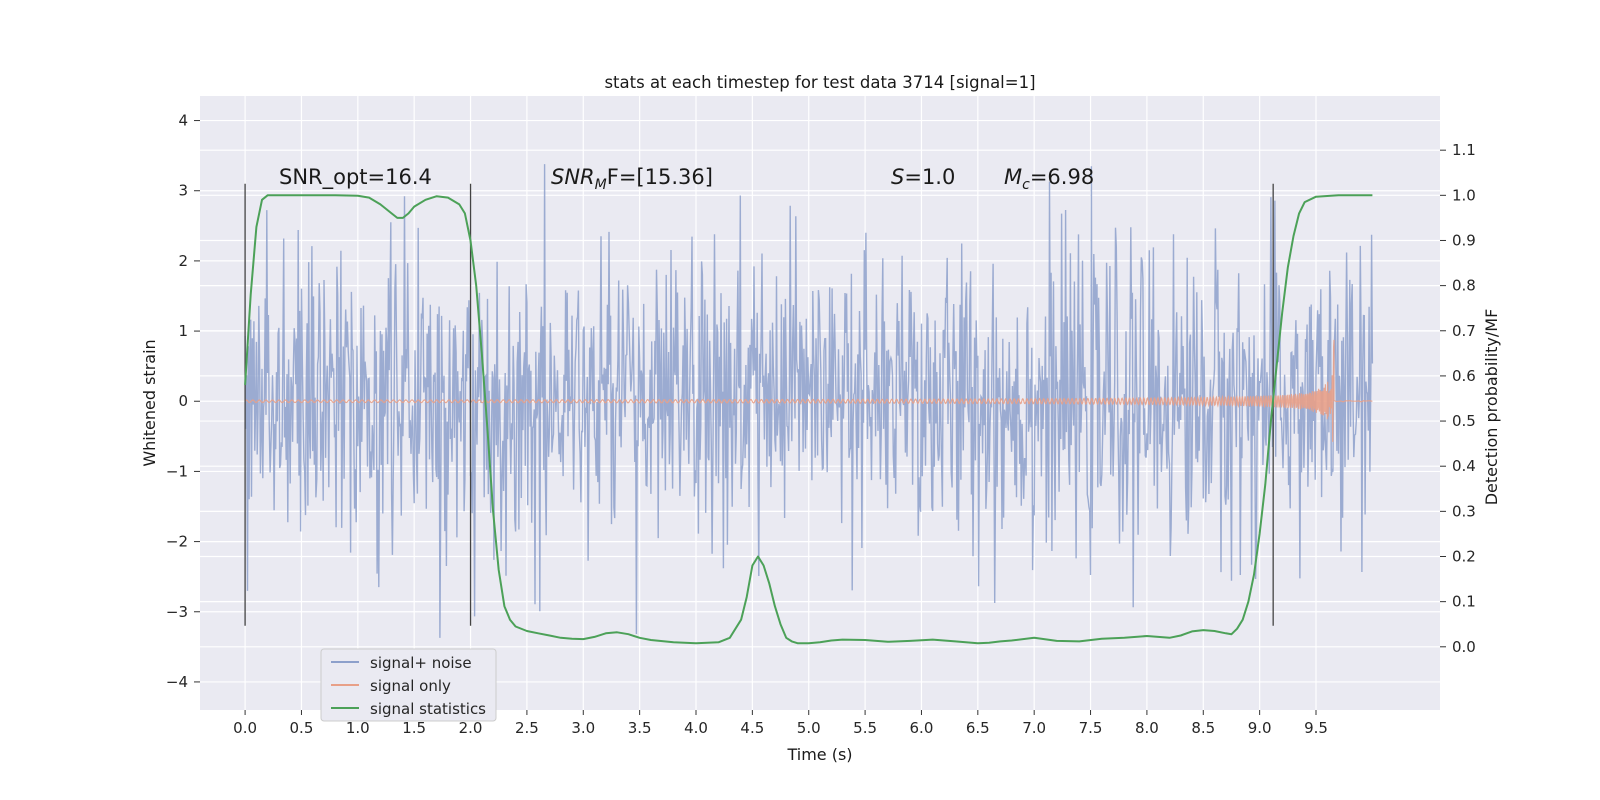 Image resolution: width=1600 pixels, height=800 pixels. Describe the element at coordinates (1464, 466) in the screenshot. I see `y2-tick-label: 0.4` at that location.